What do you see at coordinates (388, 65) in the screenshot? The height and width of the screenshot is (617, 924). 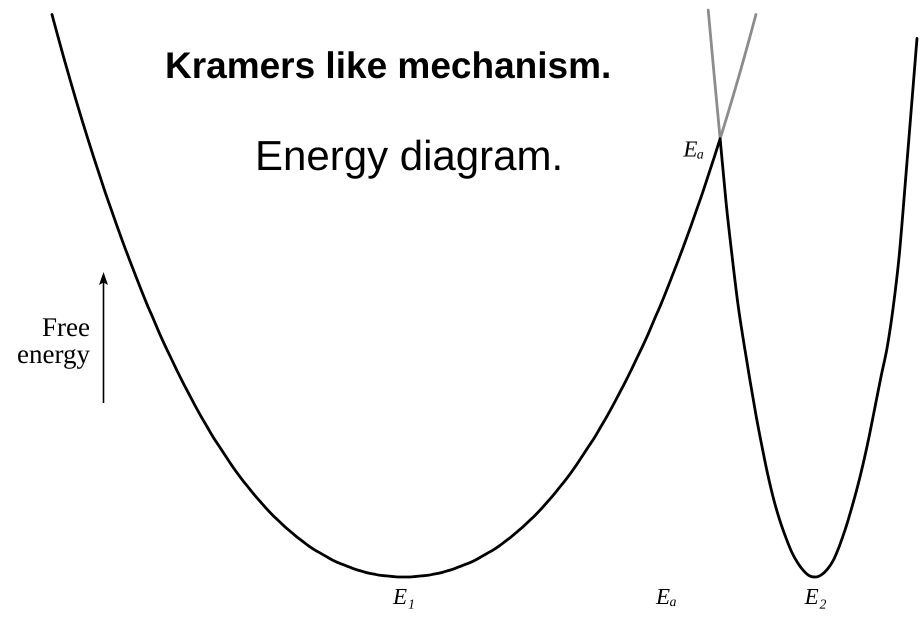 I see `text: Kramers like mechanism.` at bounding box center [388, 65].